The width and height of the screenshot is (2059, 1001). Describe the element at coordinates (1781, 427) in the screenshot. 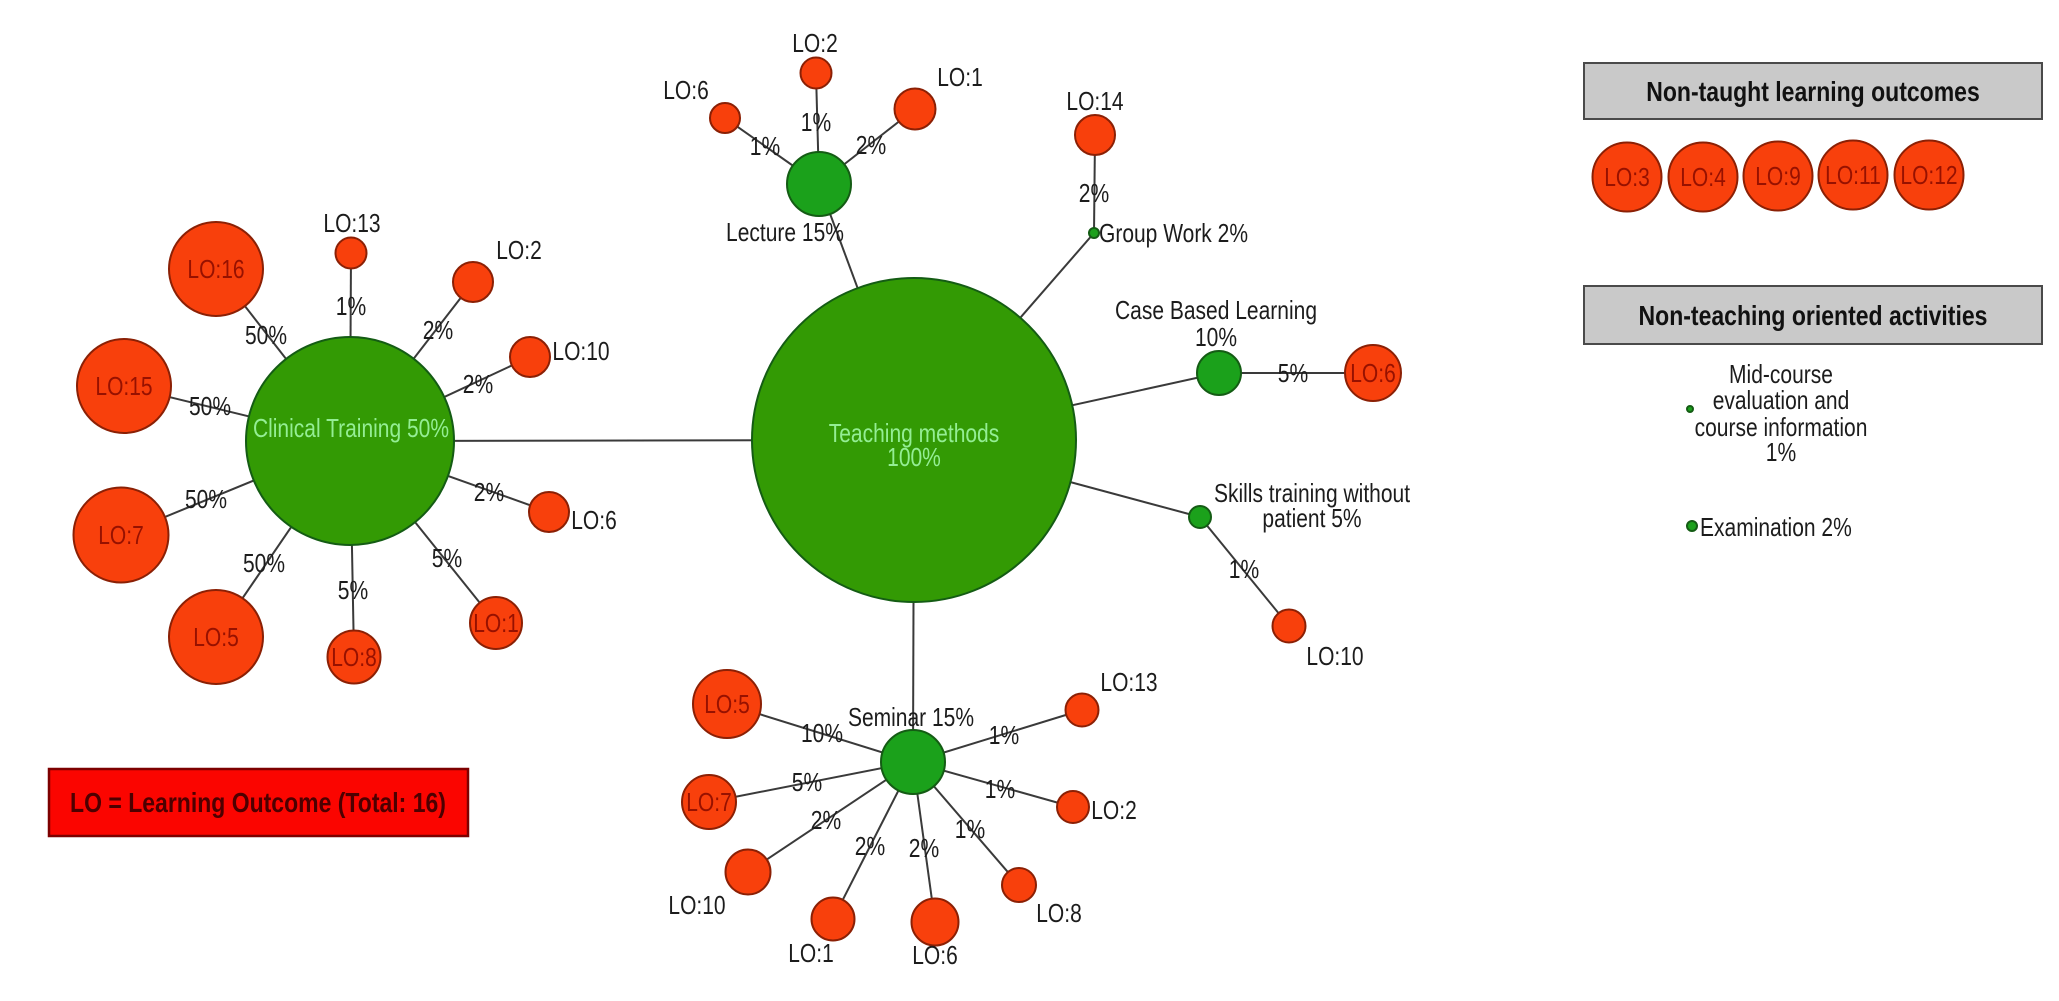

I see `svg-text: course information` at that location.